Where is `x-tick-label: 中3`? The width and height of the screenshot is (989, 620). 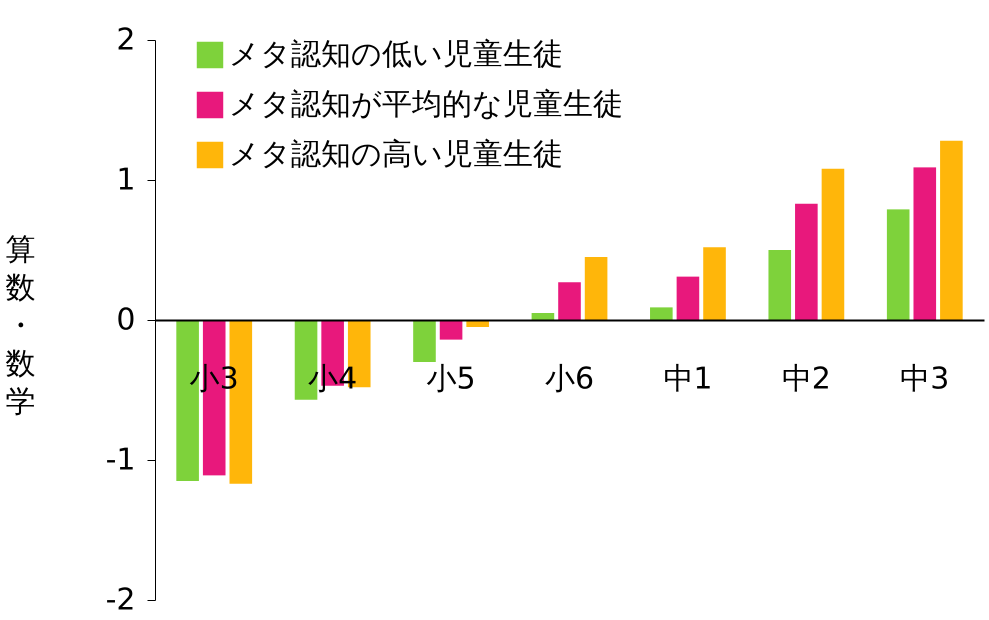
x-tick-label: 中3 is located at coordinates (925, 379).